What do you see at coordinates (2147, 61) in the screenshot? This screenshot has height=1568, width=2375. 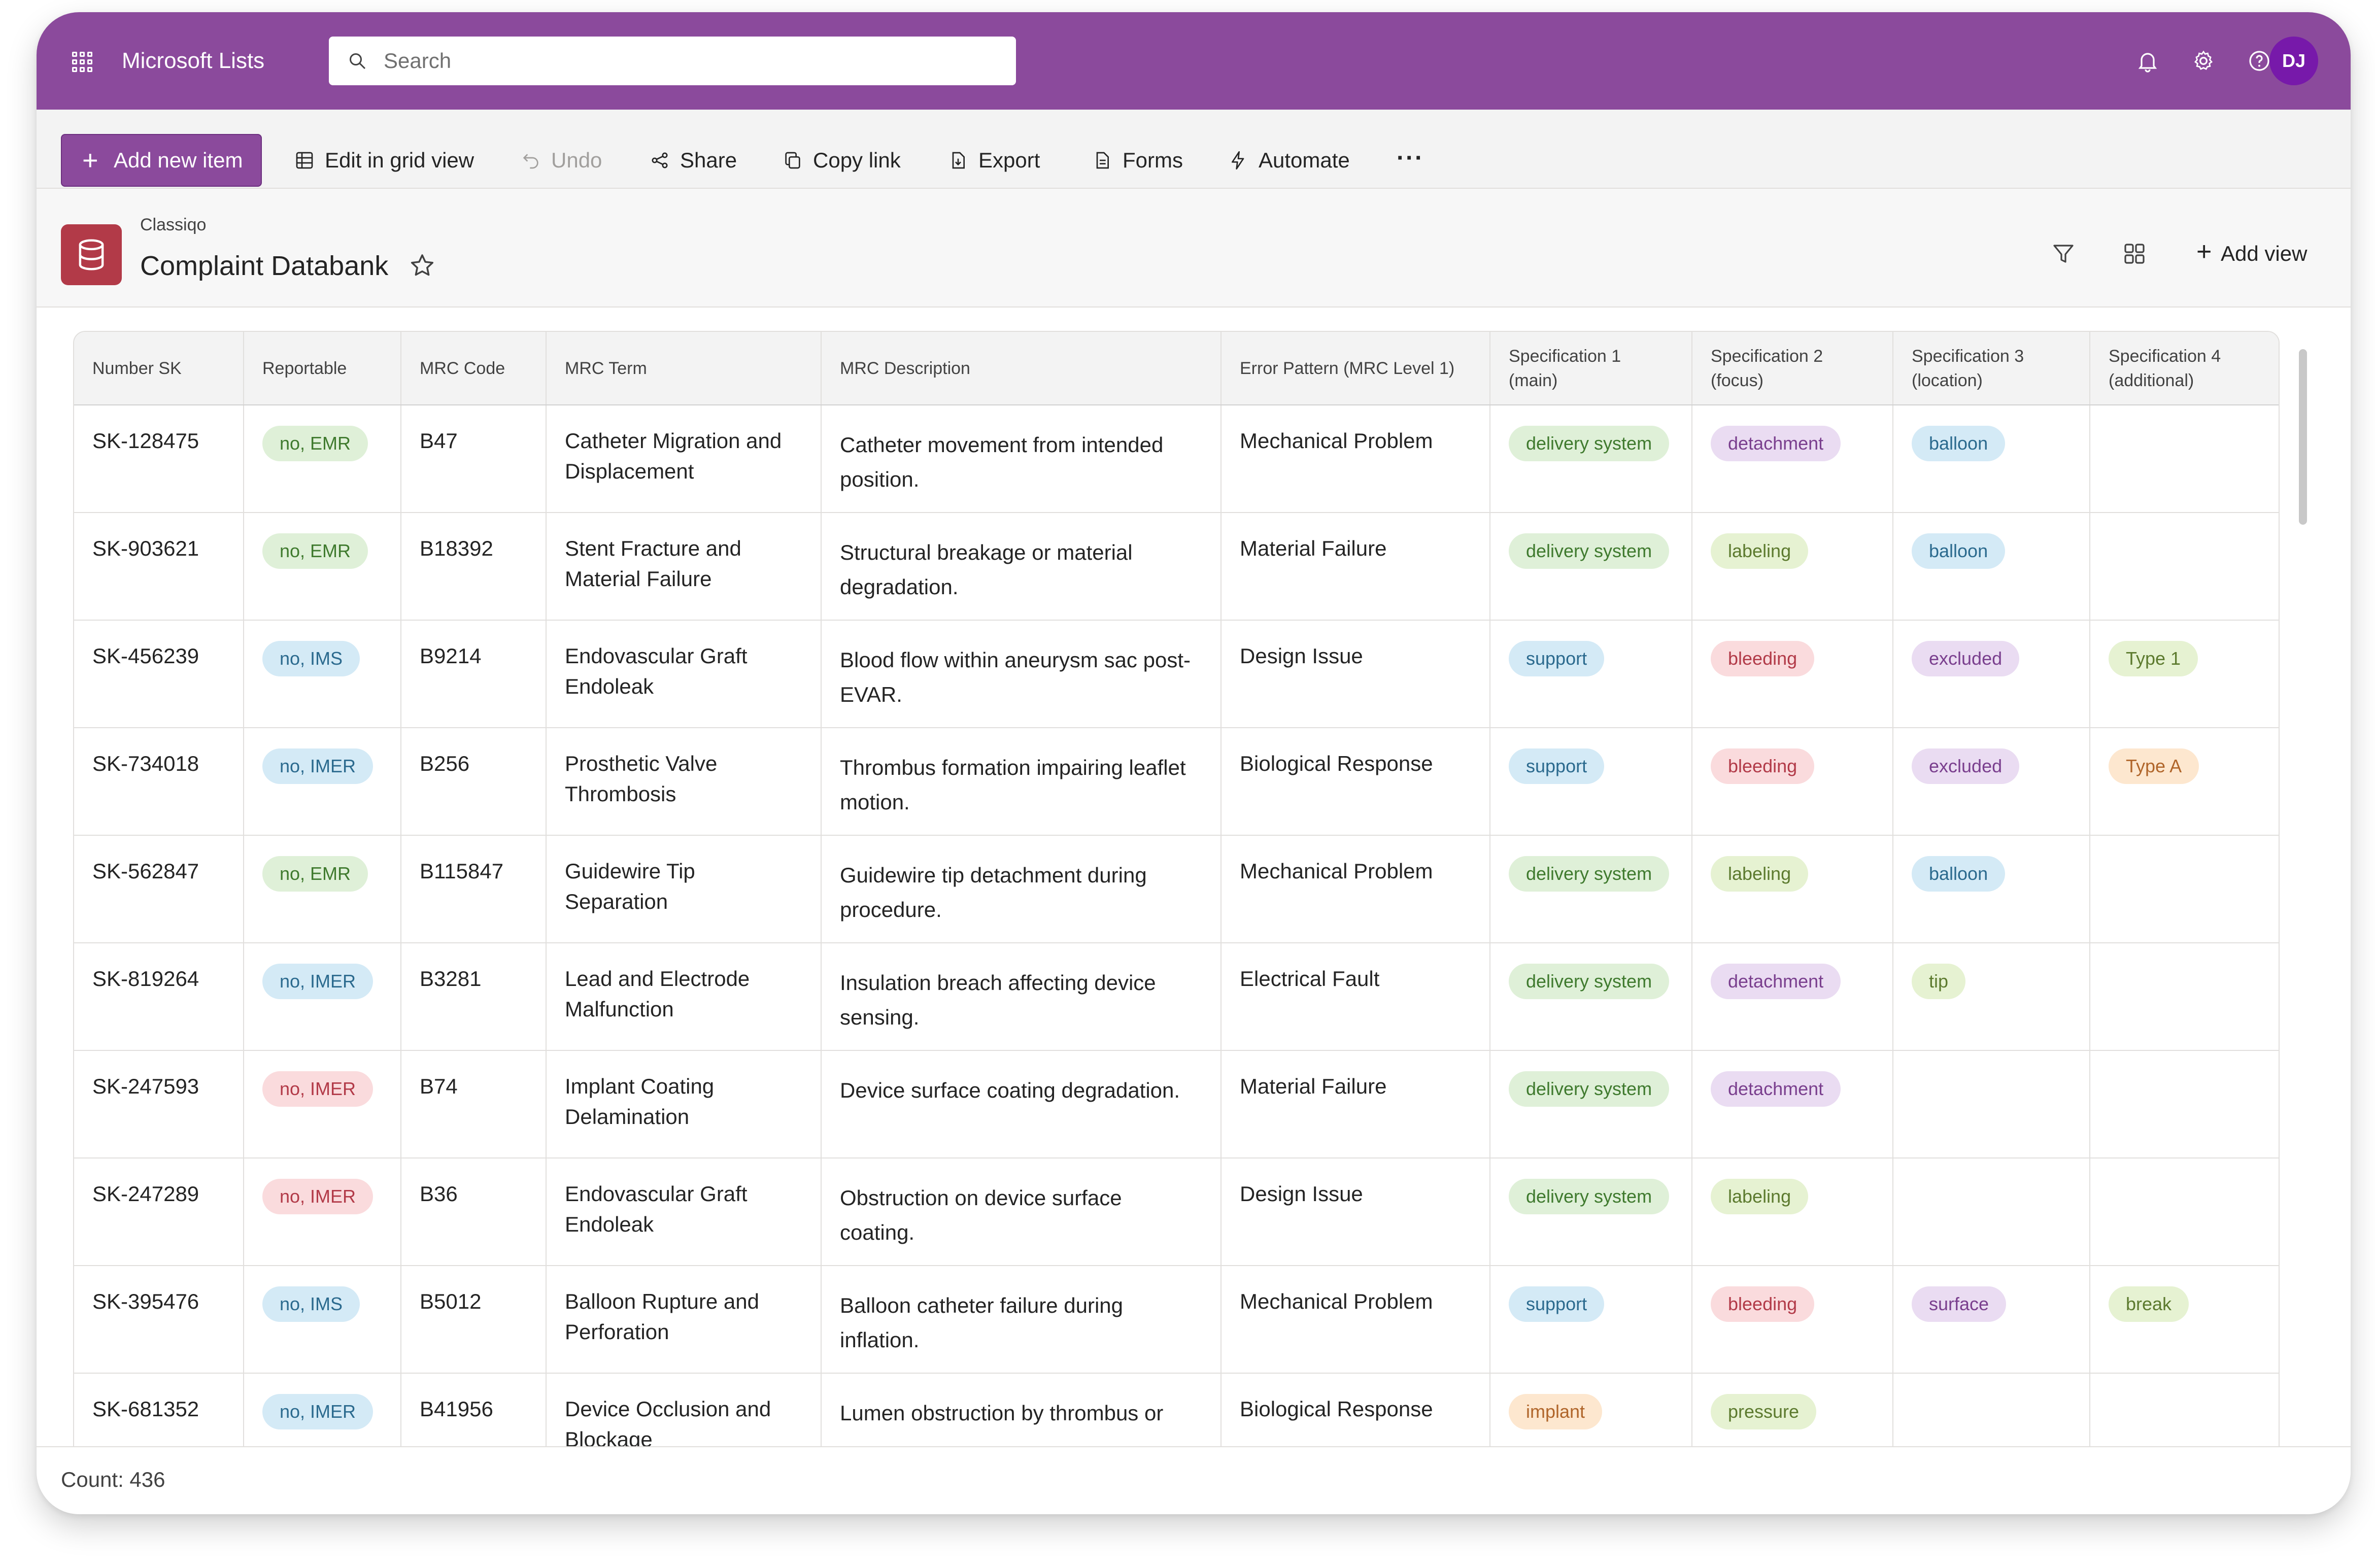 I see `bell-icon` at bounding box center [2147, 61].